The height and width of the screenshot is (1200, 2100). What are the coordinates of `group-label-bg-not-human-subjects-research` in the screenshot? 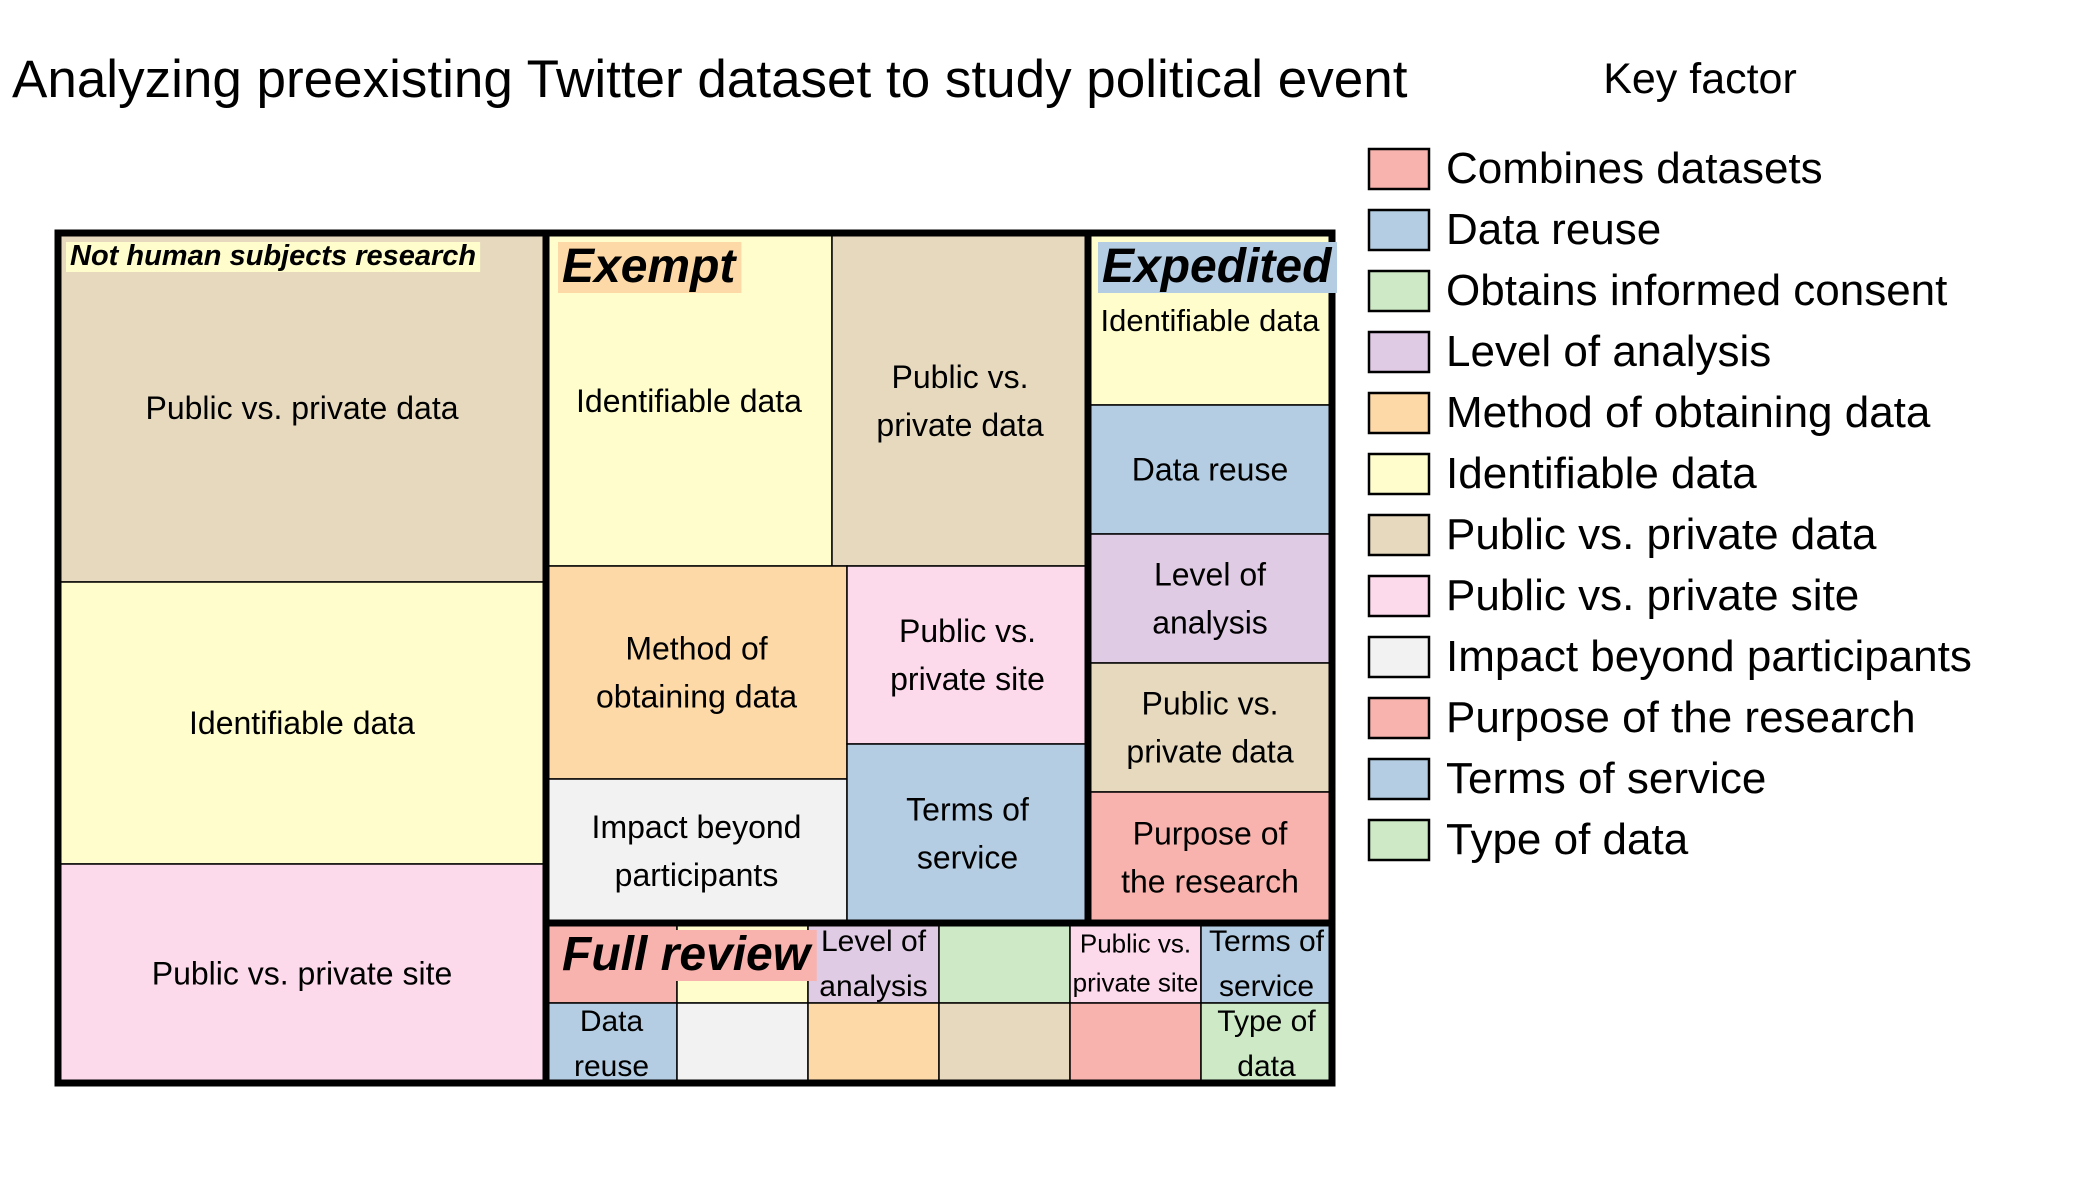 It's located at (273, 257).